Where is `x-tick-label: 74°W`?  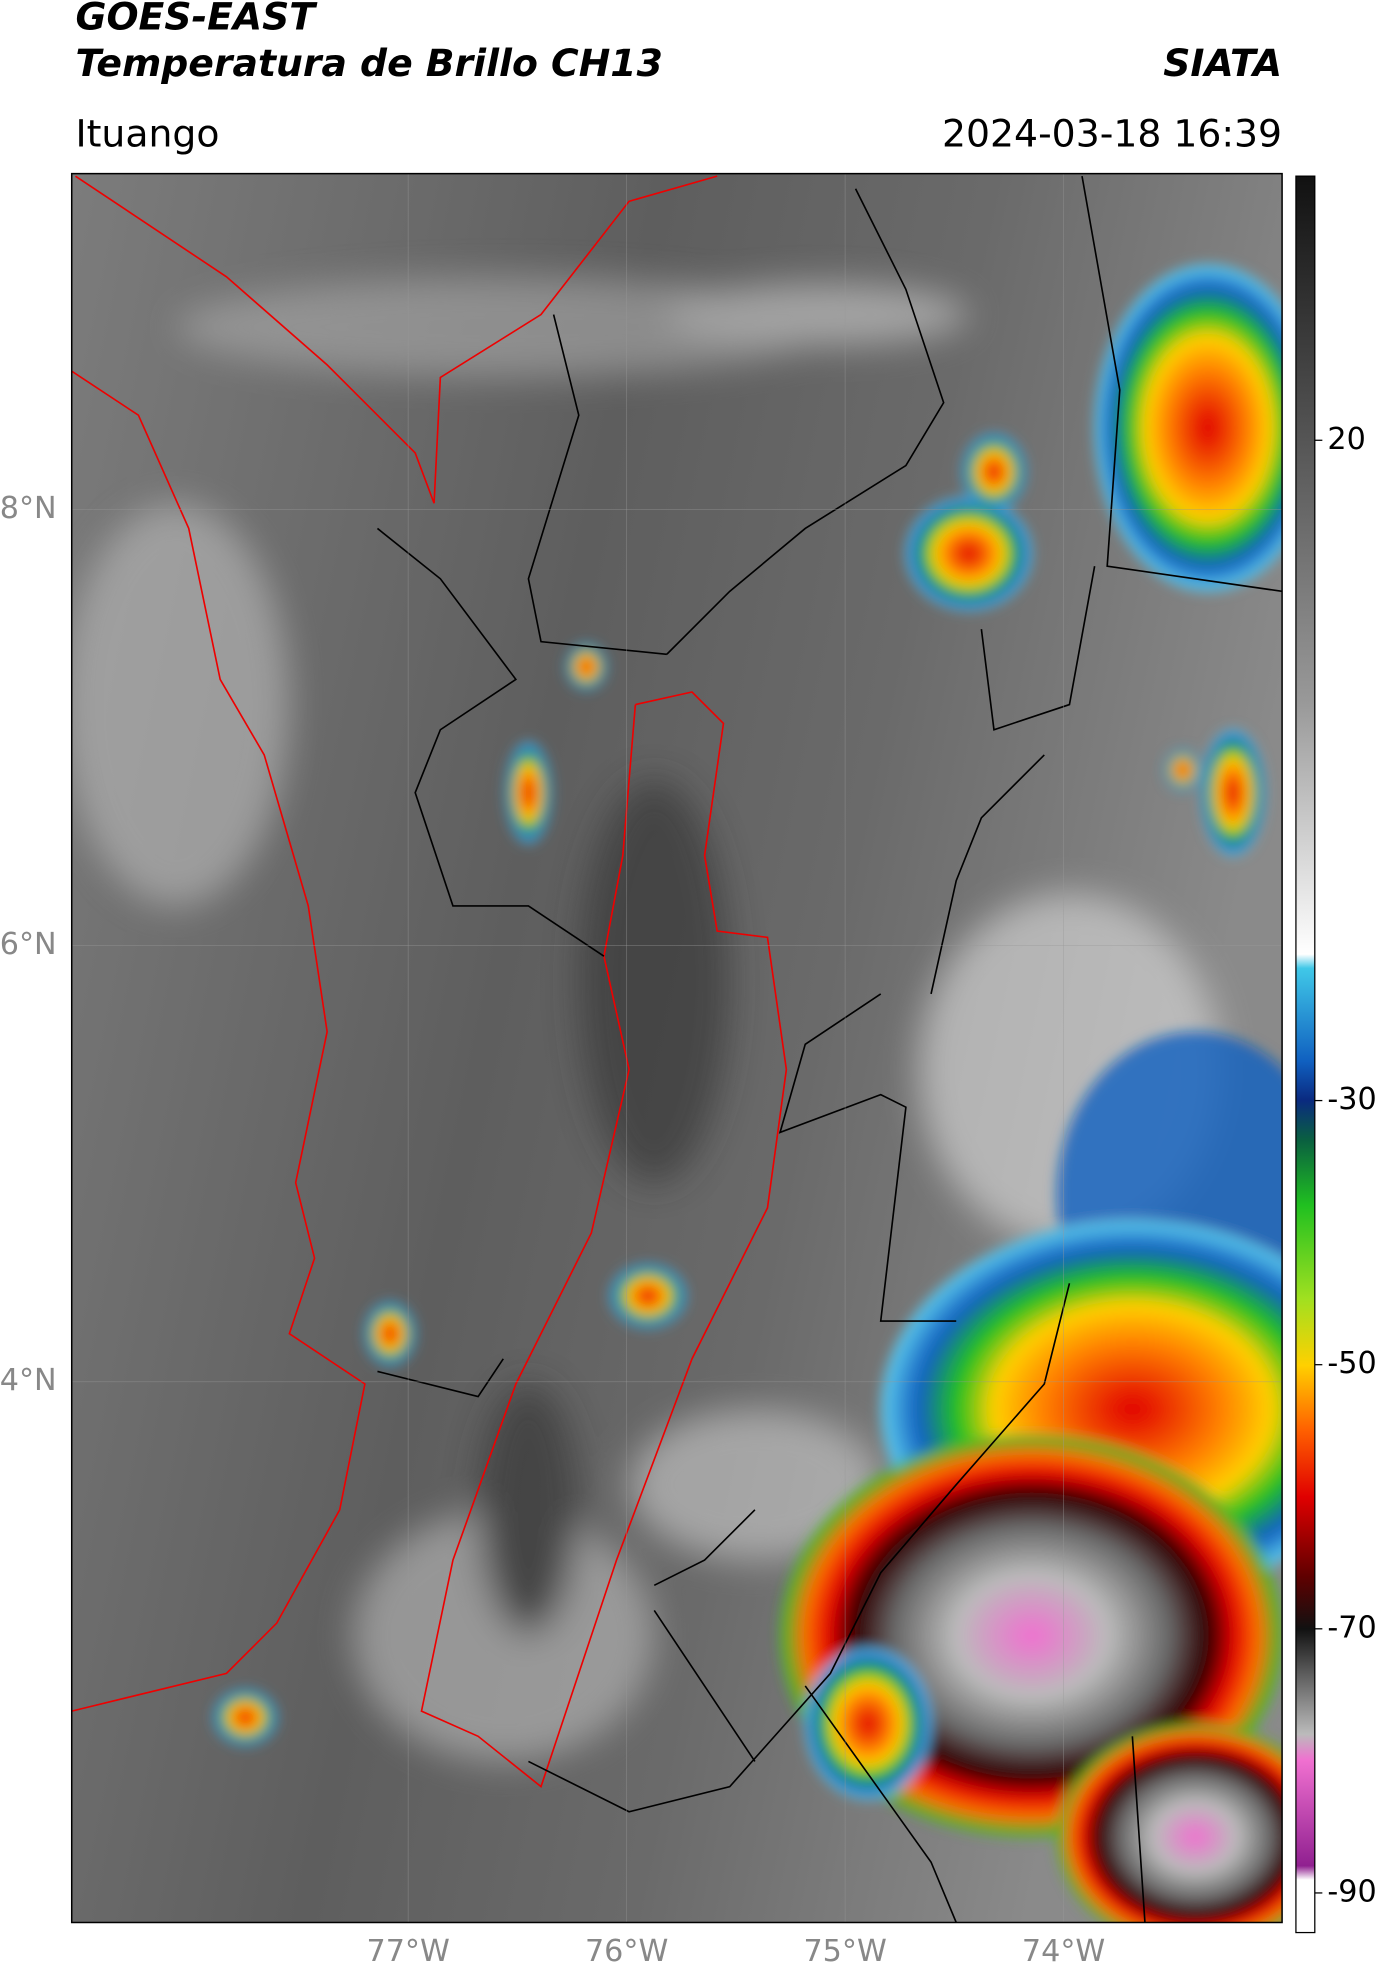 x-tick-label: 74°W is located at coordinates (1063, 1951).